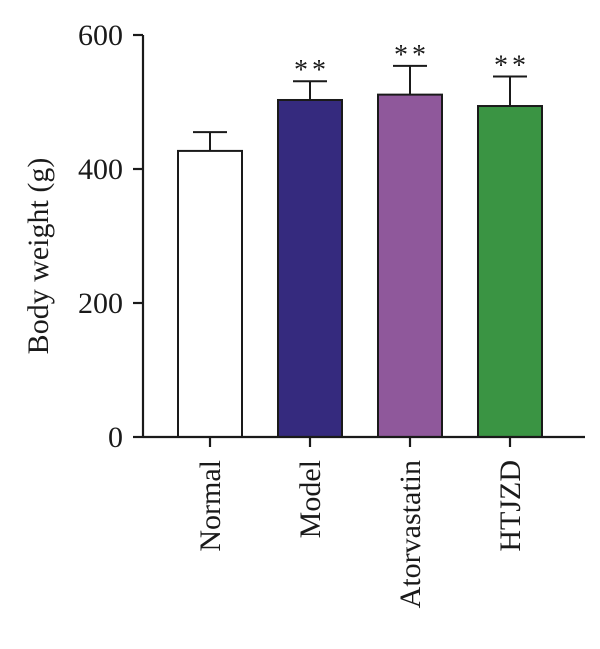 Image resolution: width=600 pixels, height=649 pixels. I want to click on x-category-label: Model, so click(310, 499).